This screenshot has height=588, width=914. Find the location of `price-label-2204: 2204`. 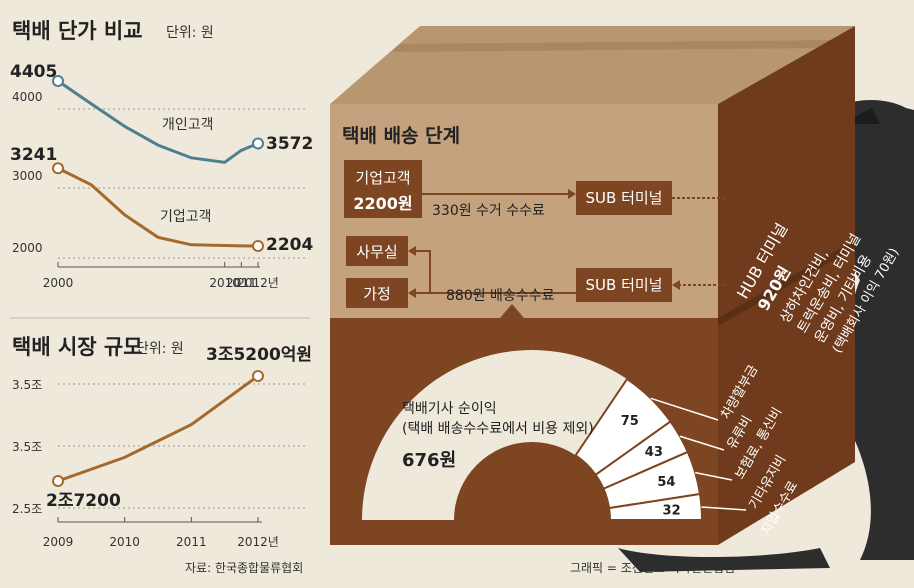

price-label-2204: 2204 is located at coordinates (289, 245).